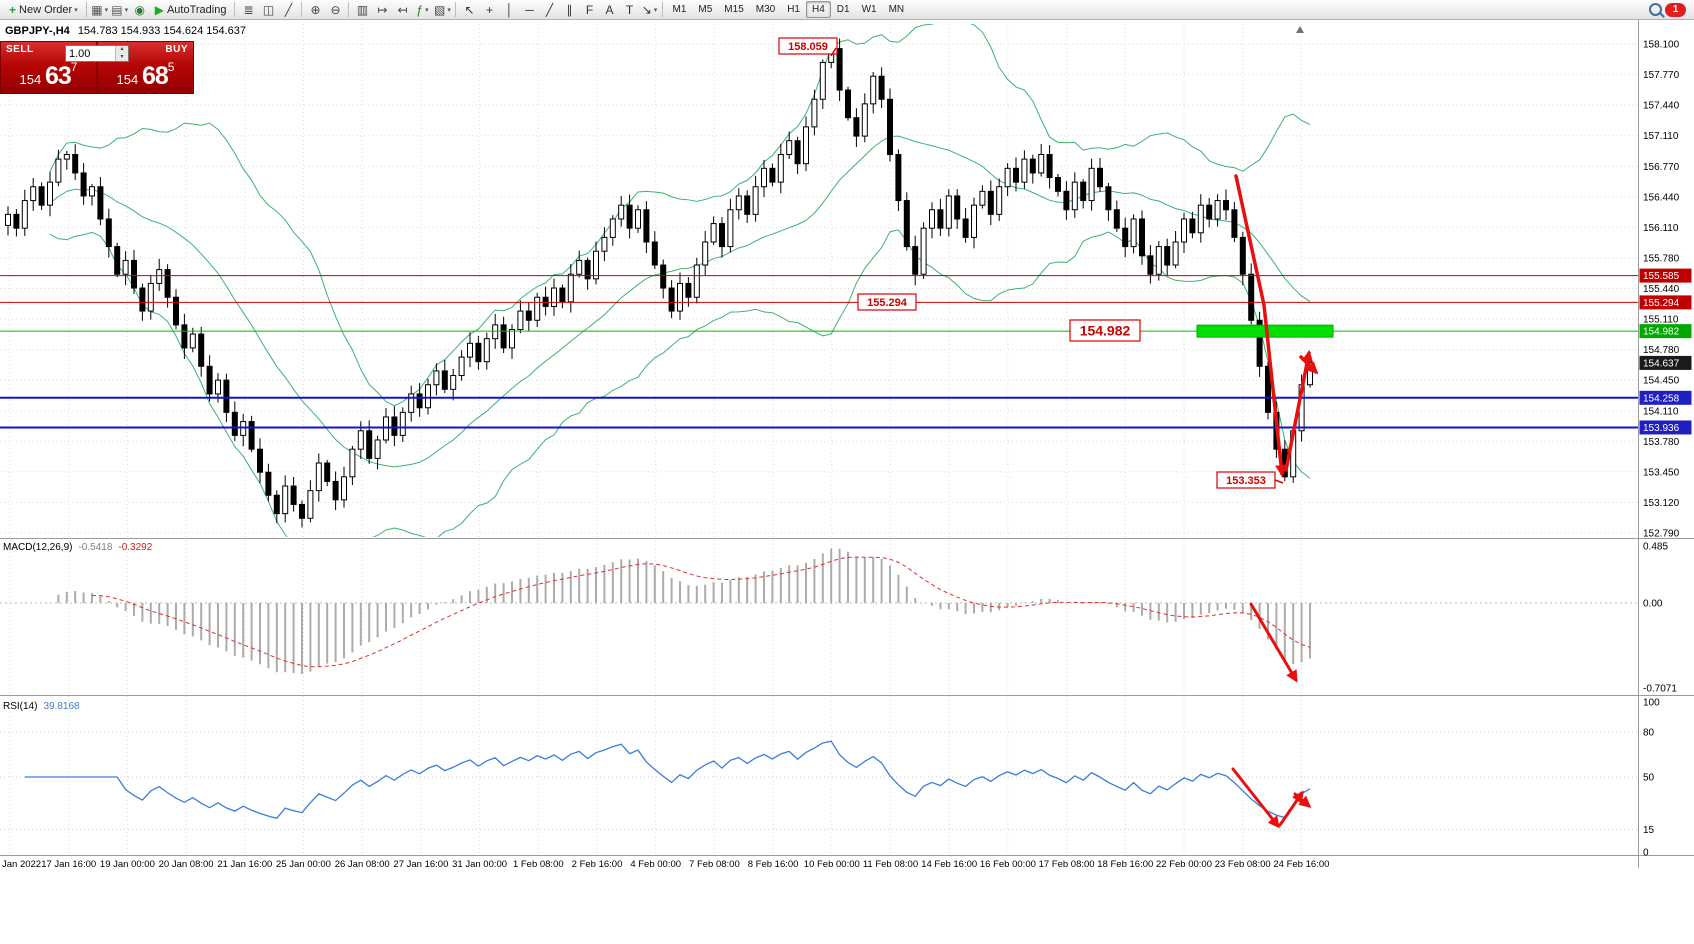  I want to click on templates-icon: ▧ ▾, so click(442, 9).